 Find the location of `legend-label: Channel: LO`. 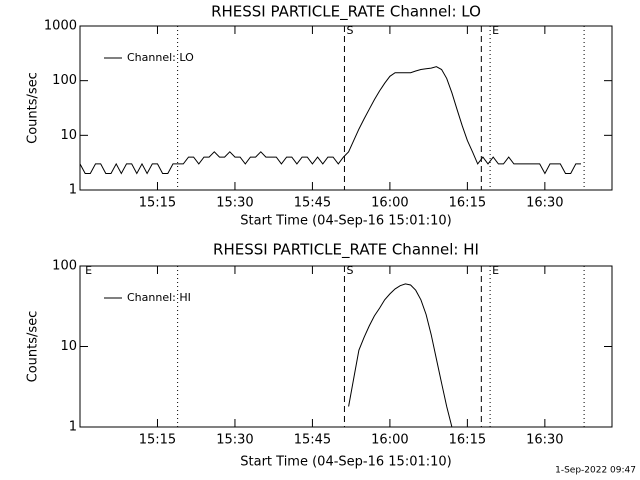

legend-label: Channel: LO is located at coordinates (160, 57).